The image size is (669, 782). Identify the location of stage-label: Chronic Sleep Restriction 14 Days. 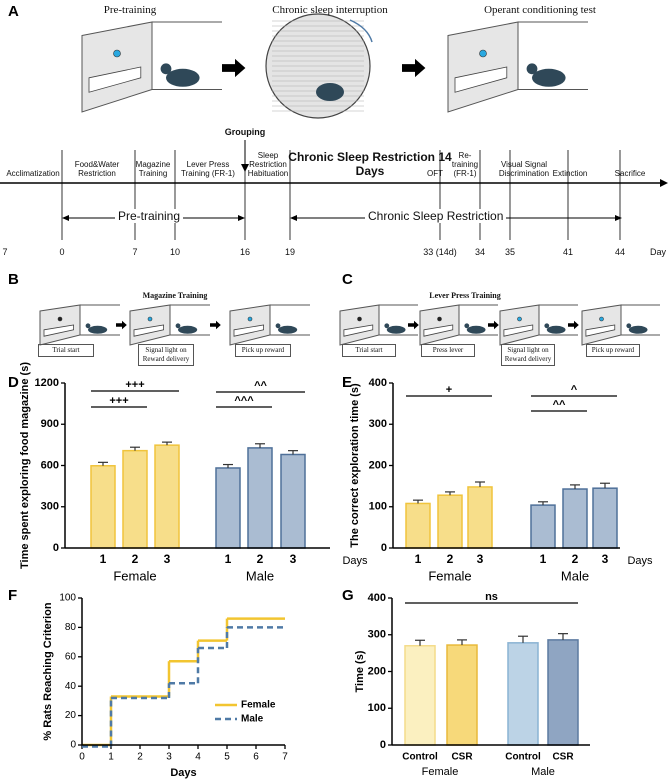
(370, 164).